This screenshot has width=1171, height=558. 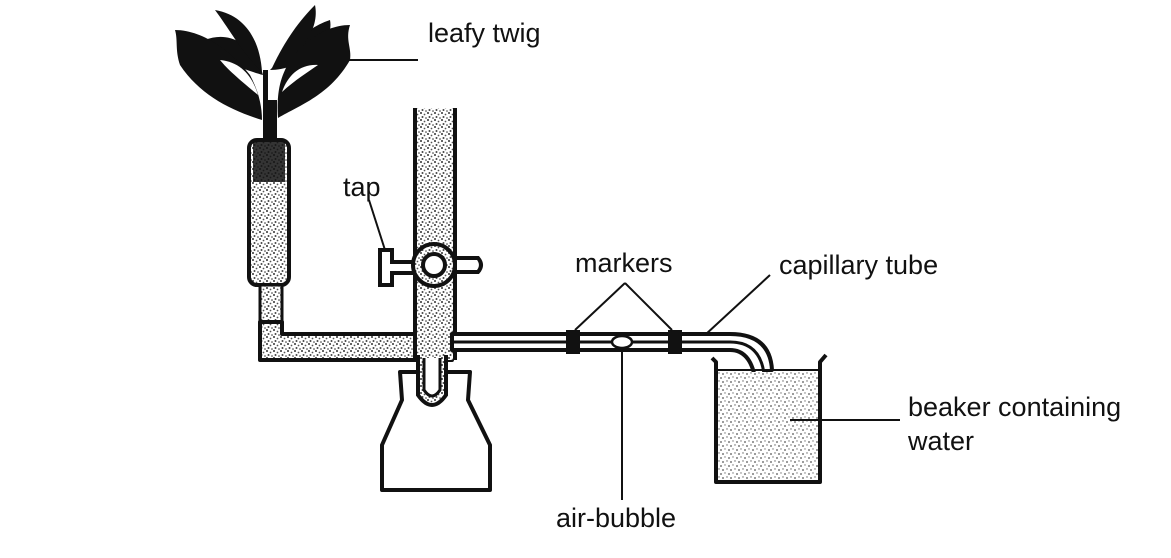 I want to click on label-beaker-line1: beaker containing, so click(x=1014, y=407).